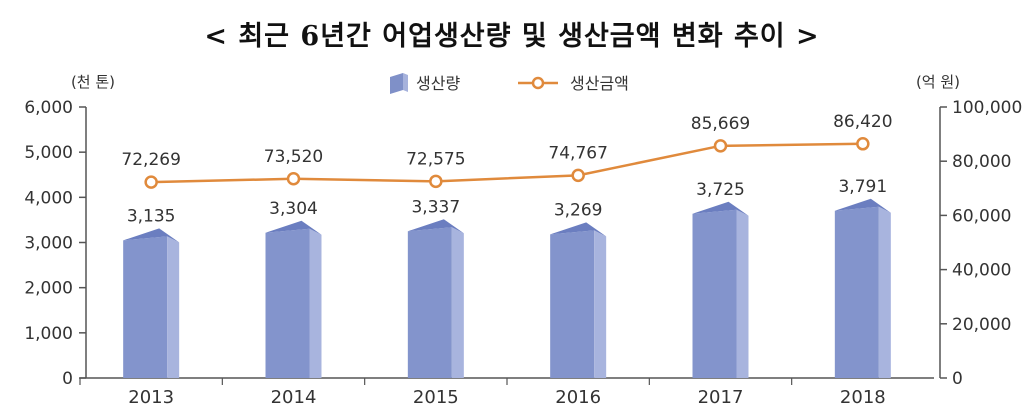  What do you see at coordinates (578, 397) in the screenshot?
I see `x-tick-label: 2016` at bounding box center [578, 397].